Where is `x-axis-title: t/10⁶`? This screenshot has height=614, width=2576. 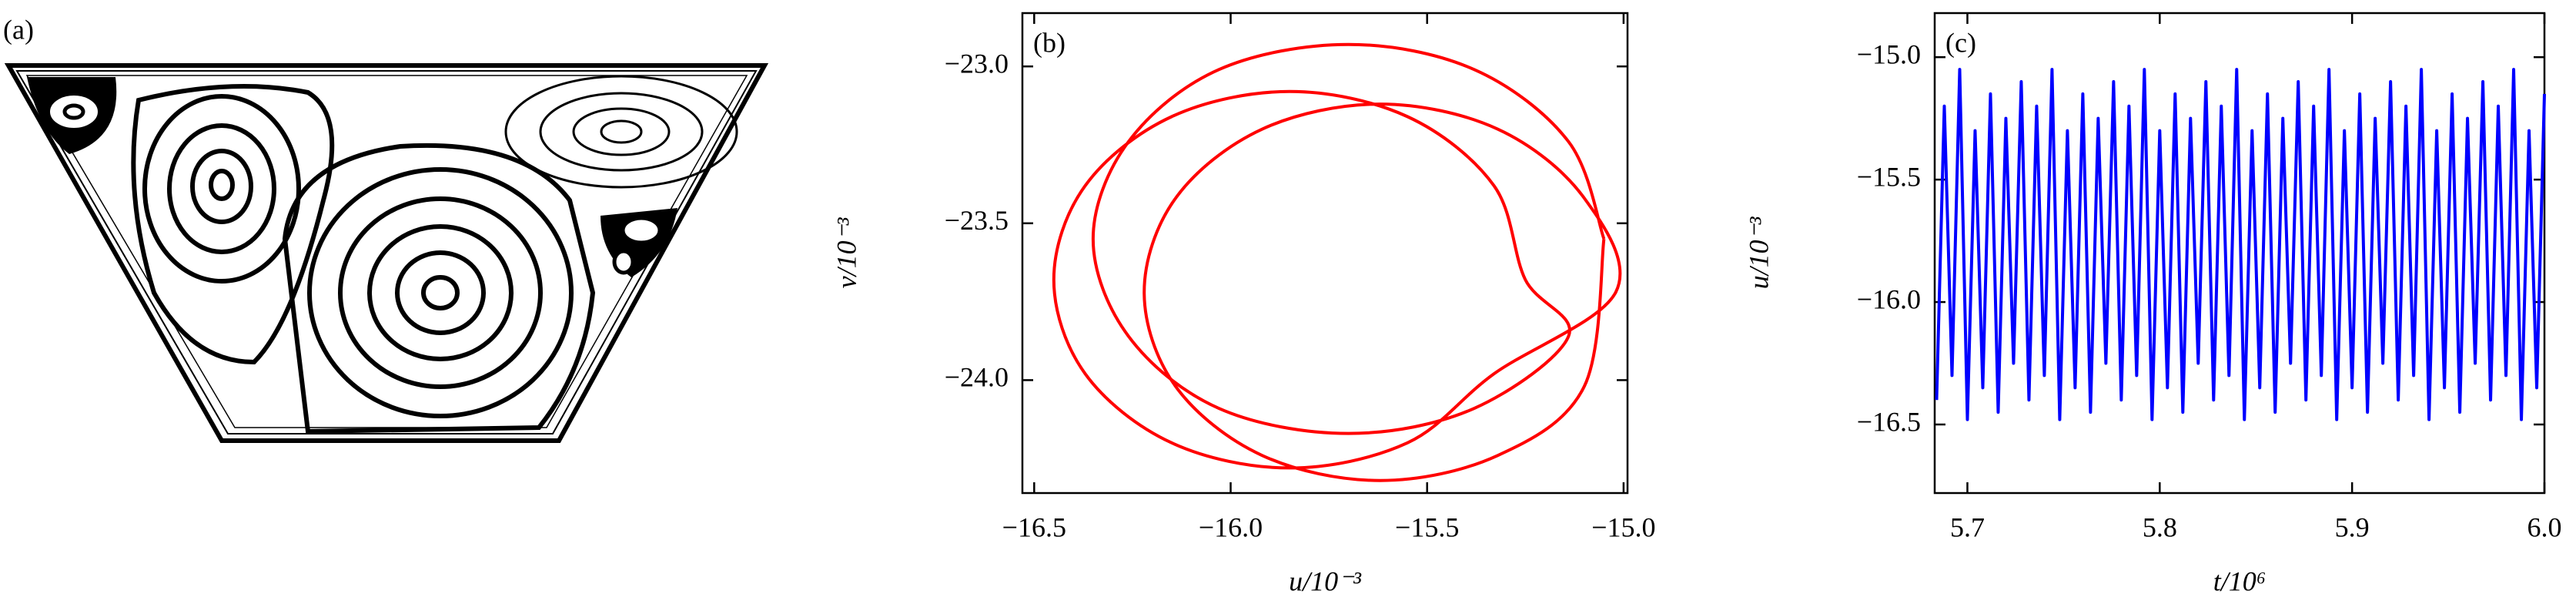
x-axis-title: t/10⁶ is located at coordinates (2240, 580).